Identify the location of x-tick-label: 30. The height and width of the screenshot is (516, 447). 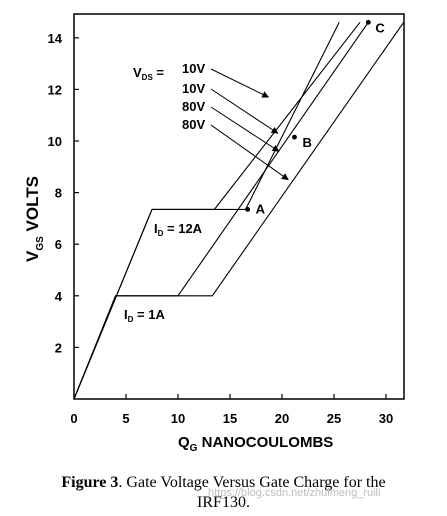
(386, 418).